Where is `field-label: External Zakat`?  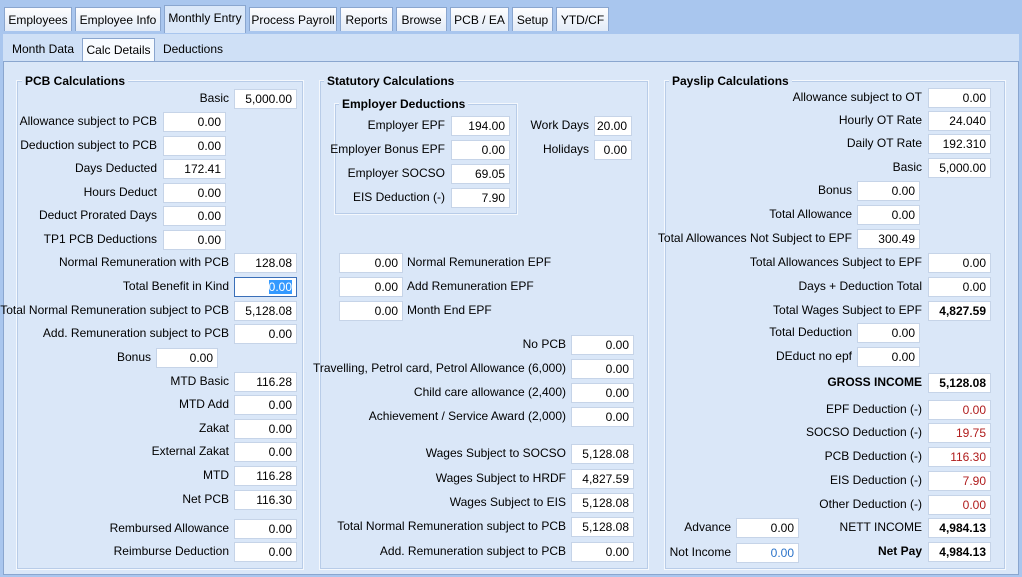
field-label: External Zakat is located at coordinates (190, 451).